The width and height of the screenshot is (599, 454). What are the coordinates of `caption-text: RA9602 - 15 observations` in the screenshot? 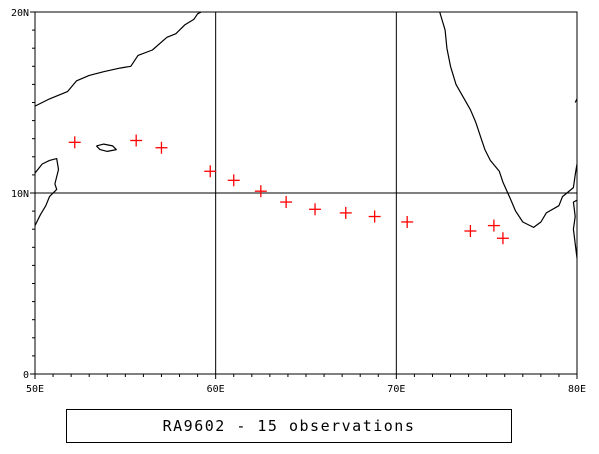 It's located at (289, 426).